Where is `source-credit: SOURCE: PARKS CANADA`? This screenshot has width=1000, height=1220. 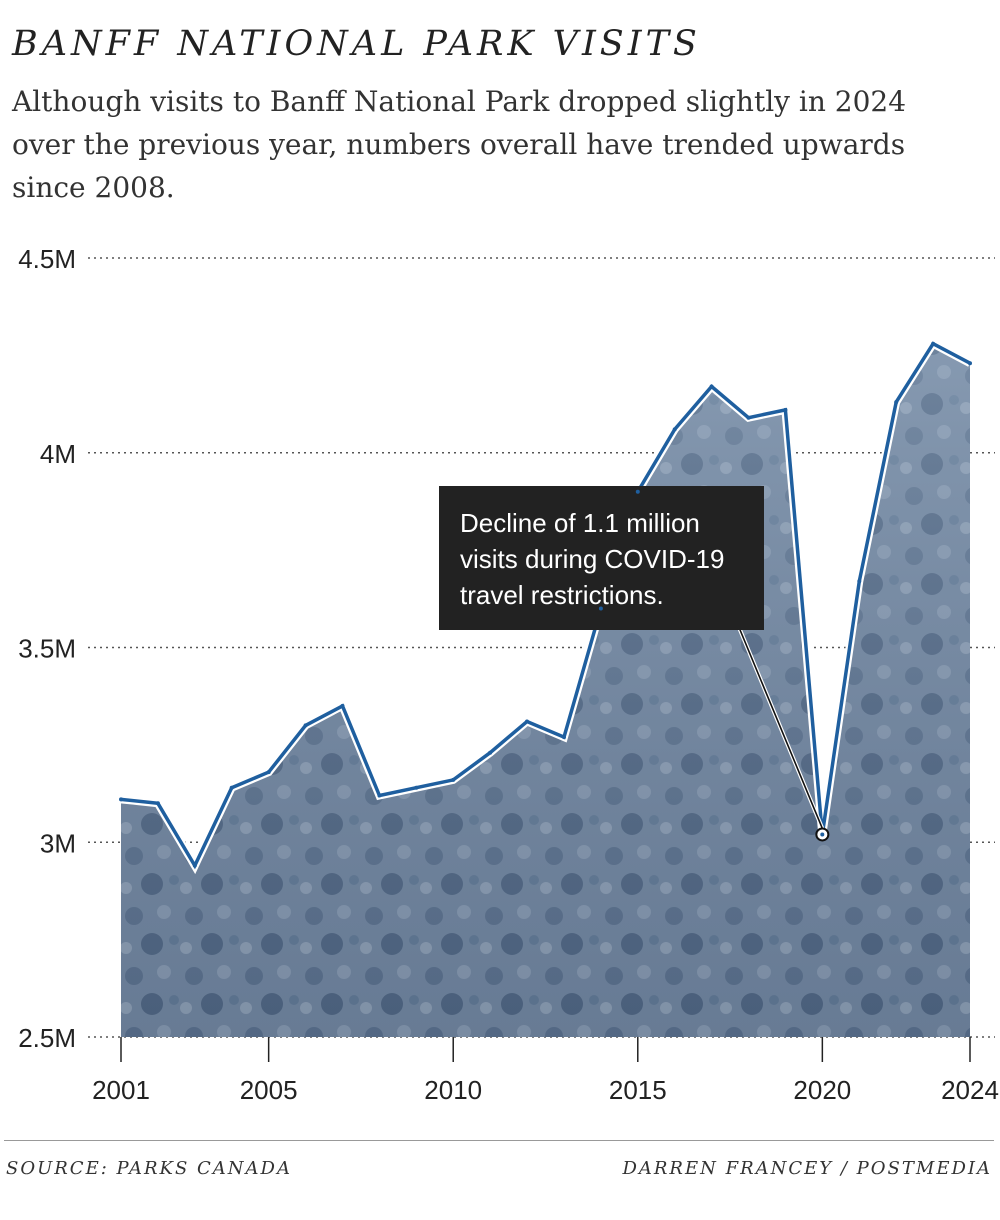 source-credit: SOURCE: PARKS CANADA is located at coordinates (149, 1168).